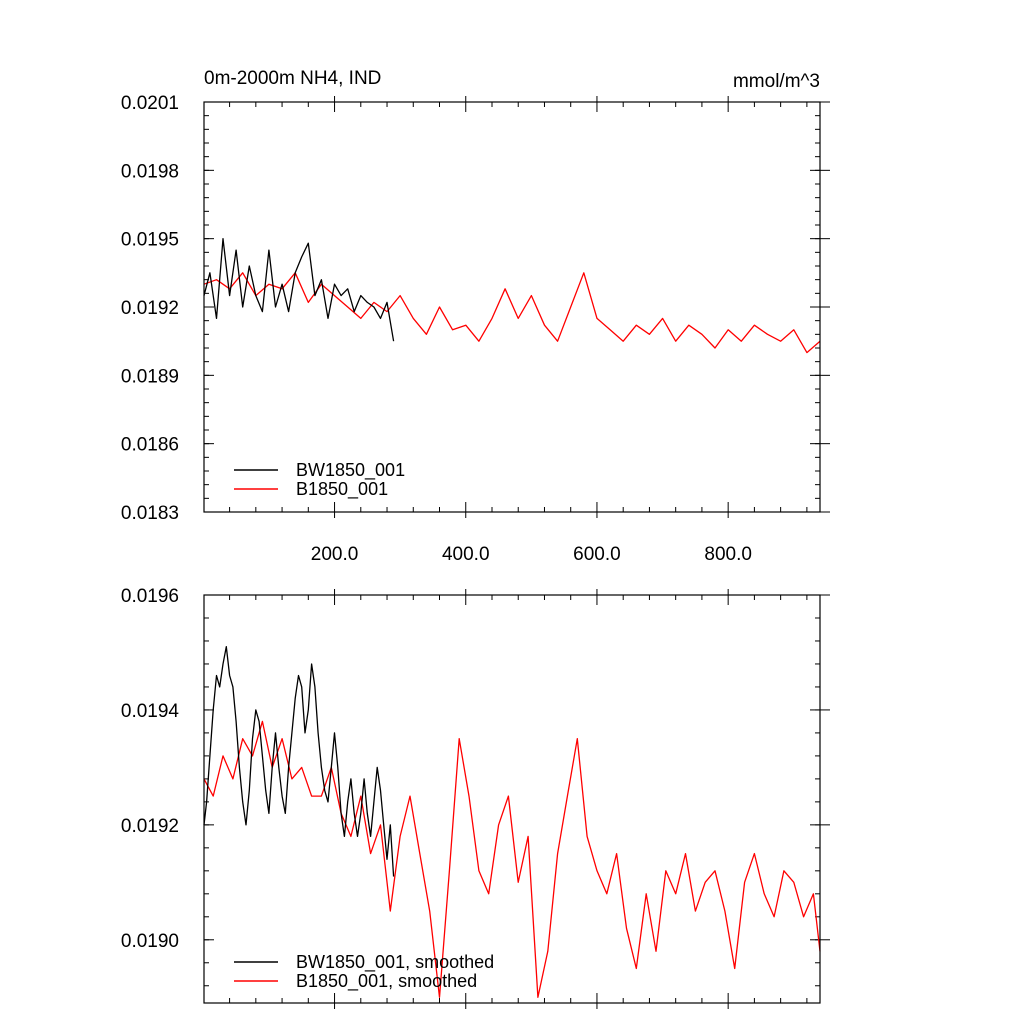 The width and height of the screenshot is (1024, 1024). Describe the element at coordinates (150, 376) in the screenshot. I see `top-y-tick-label: 0.0189` at that location.